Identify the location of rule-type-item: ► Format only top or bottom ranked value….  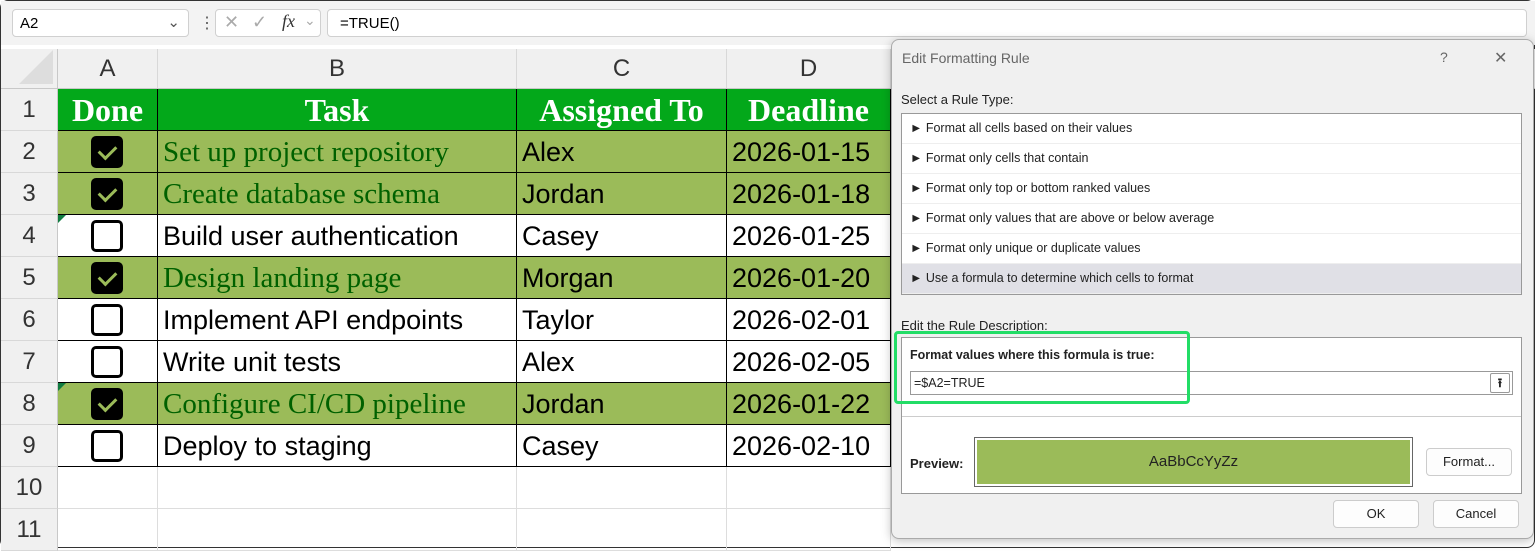
(1211, 189).